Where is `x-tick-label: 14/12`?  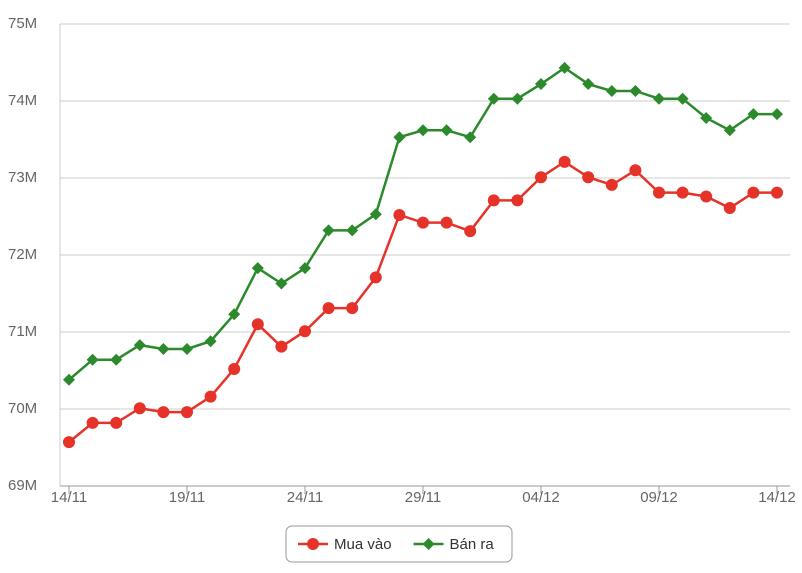
x-tick-label: 14/12 is located at coordinates (777, 497).